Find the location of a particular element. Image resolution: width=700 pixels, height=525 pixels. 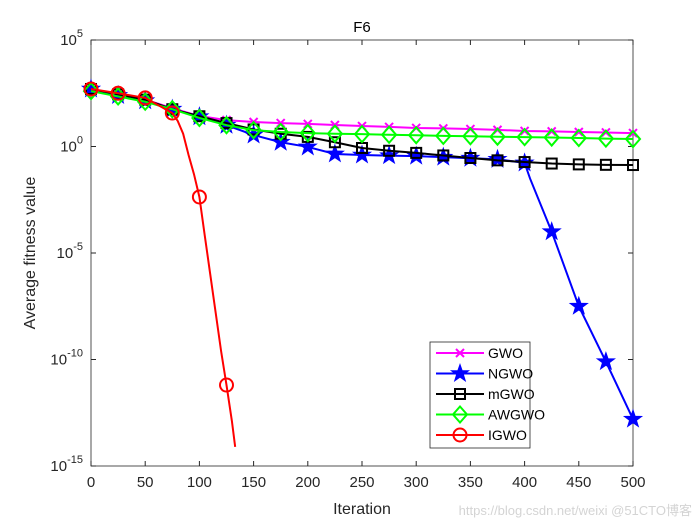

legend-label: NGWO is located at coordinates (510, 374).